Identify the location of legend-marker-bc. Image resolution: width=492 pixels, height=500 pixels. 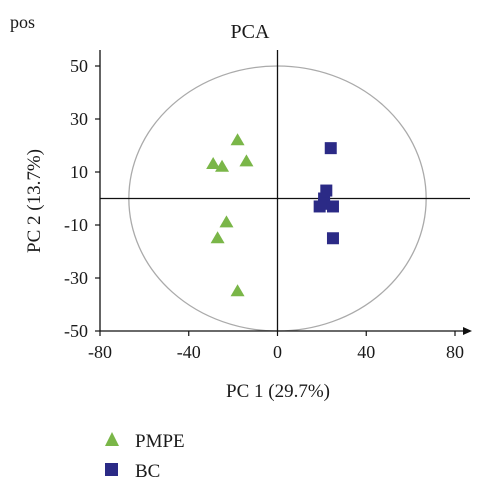
(111, 469).